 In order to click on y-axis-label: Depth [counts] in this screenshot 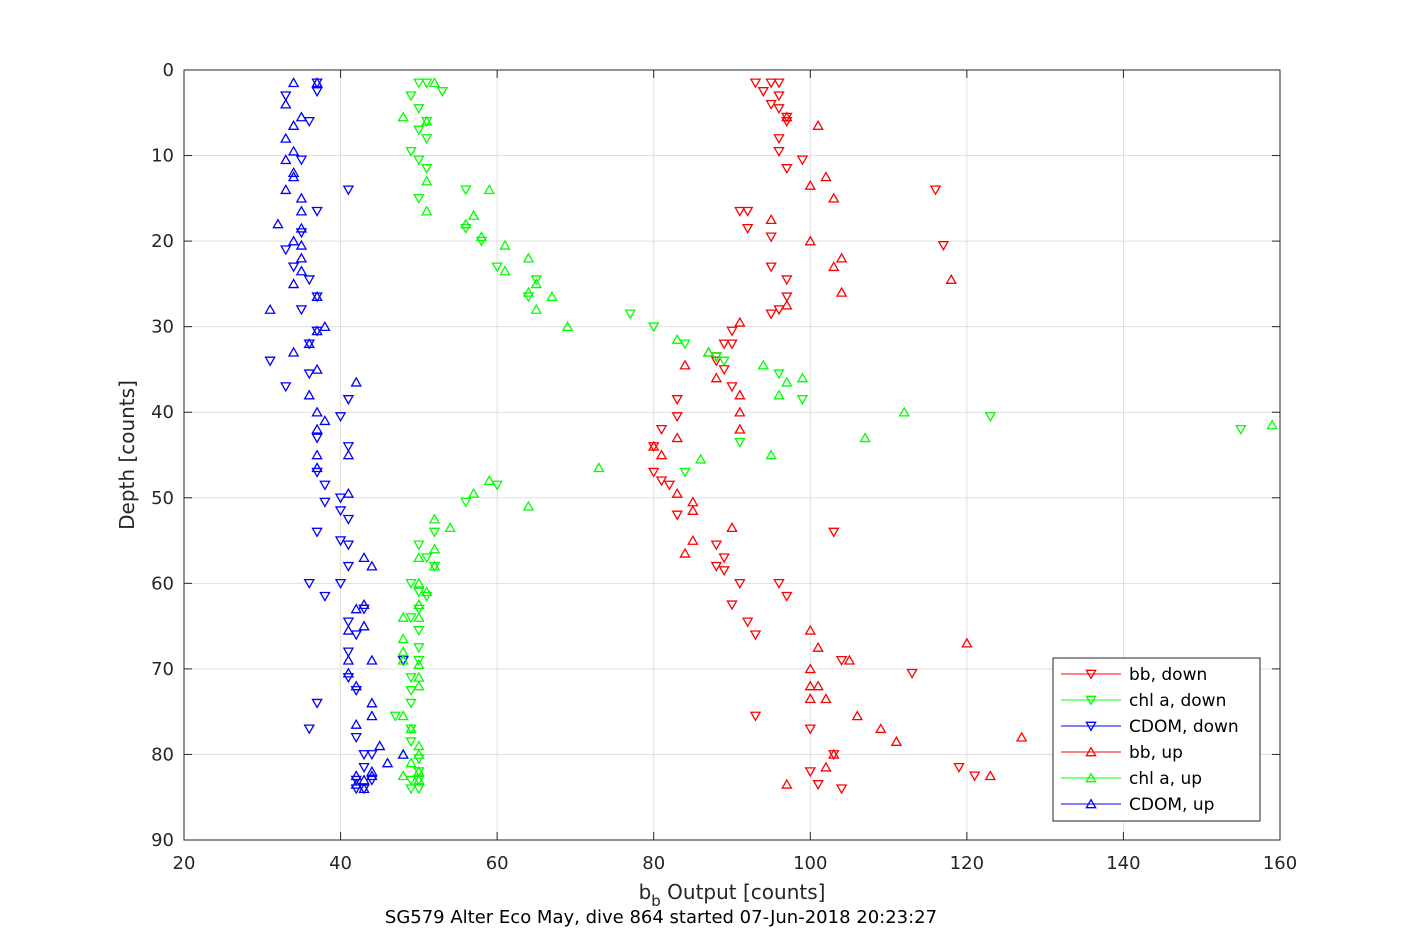, I will do `click(127, 455)`.